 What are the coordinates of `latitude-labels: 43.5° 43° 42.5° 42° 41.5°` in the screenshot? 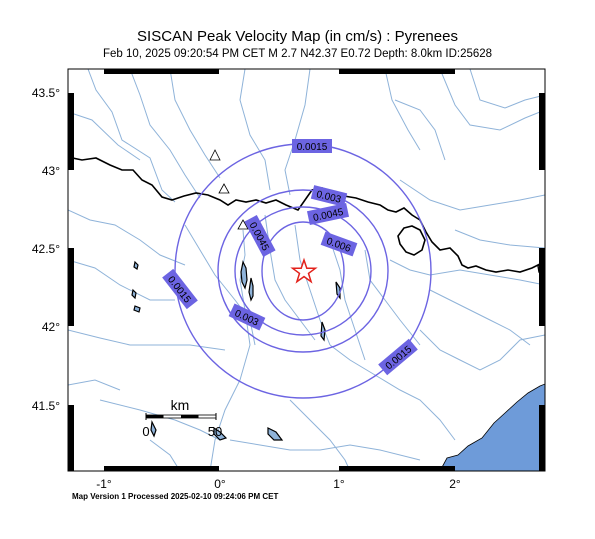 It's located at (46, 249).